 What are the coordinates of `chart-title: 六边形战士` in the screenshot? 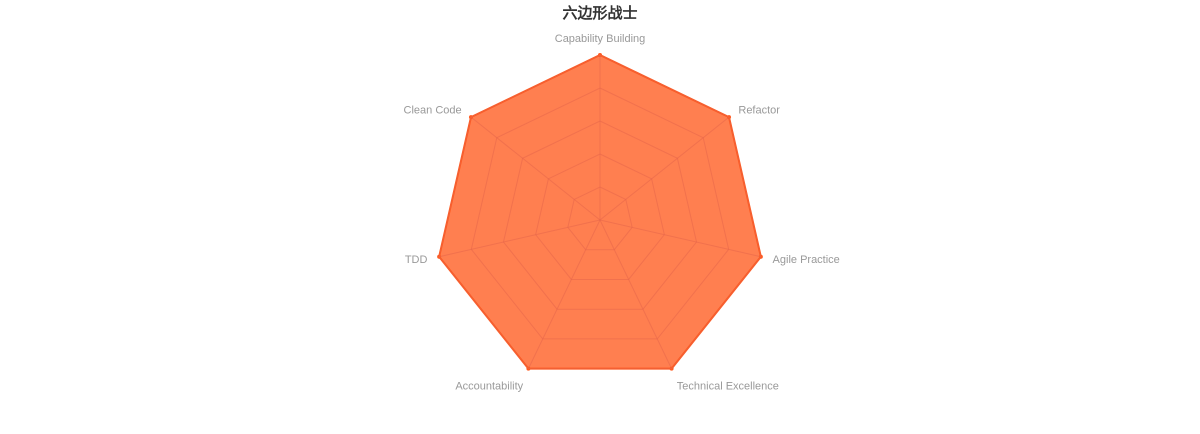 It's located at (600, 13).